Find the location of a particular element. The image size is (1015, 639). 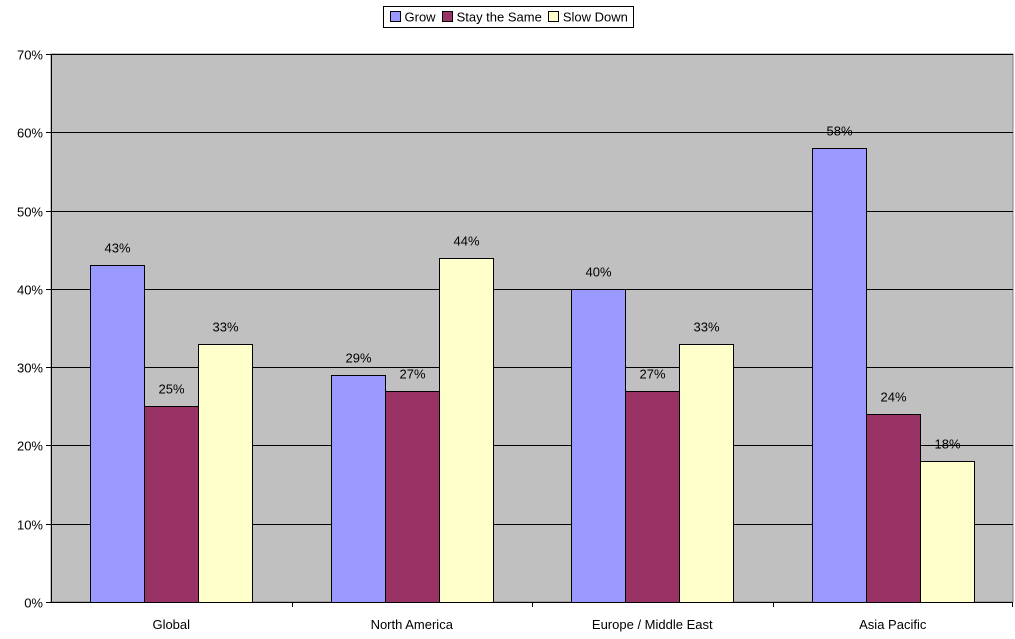

y-tick-label: 20% is located at coordinates (30, 446).